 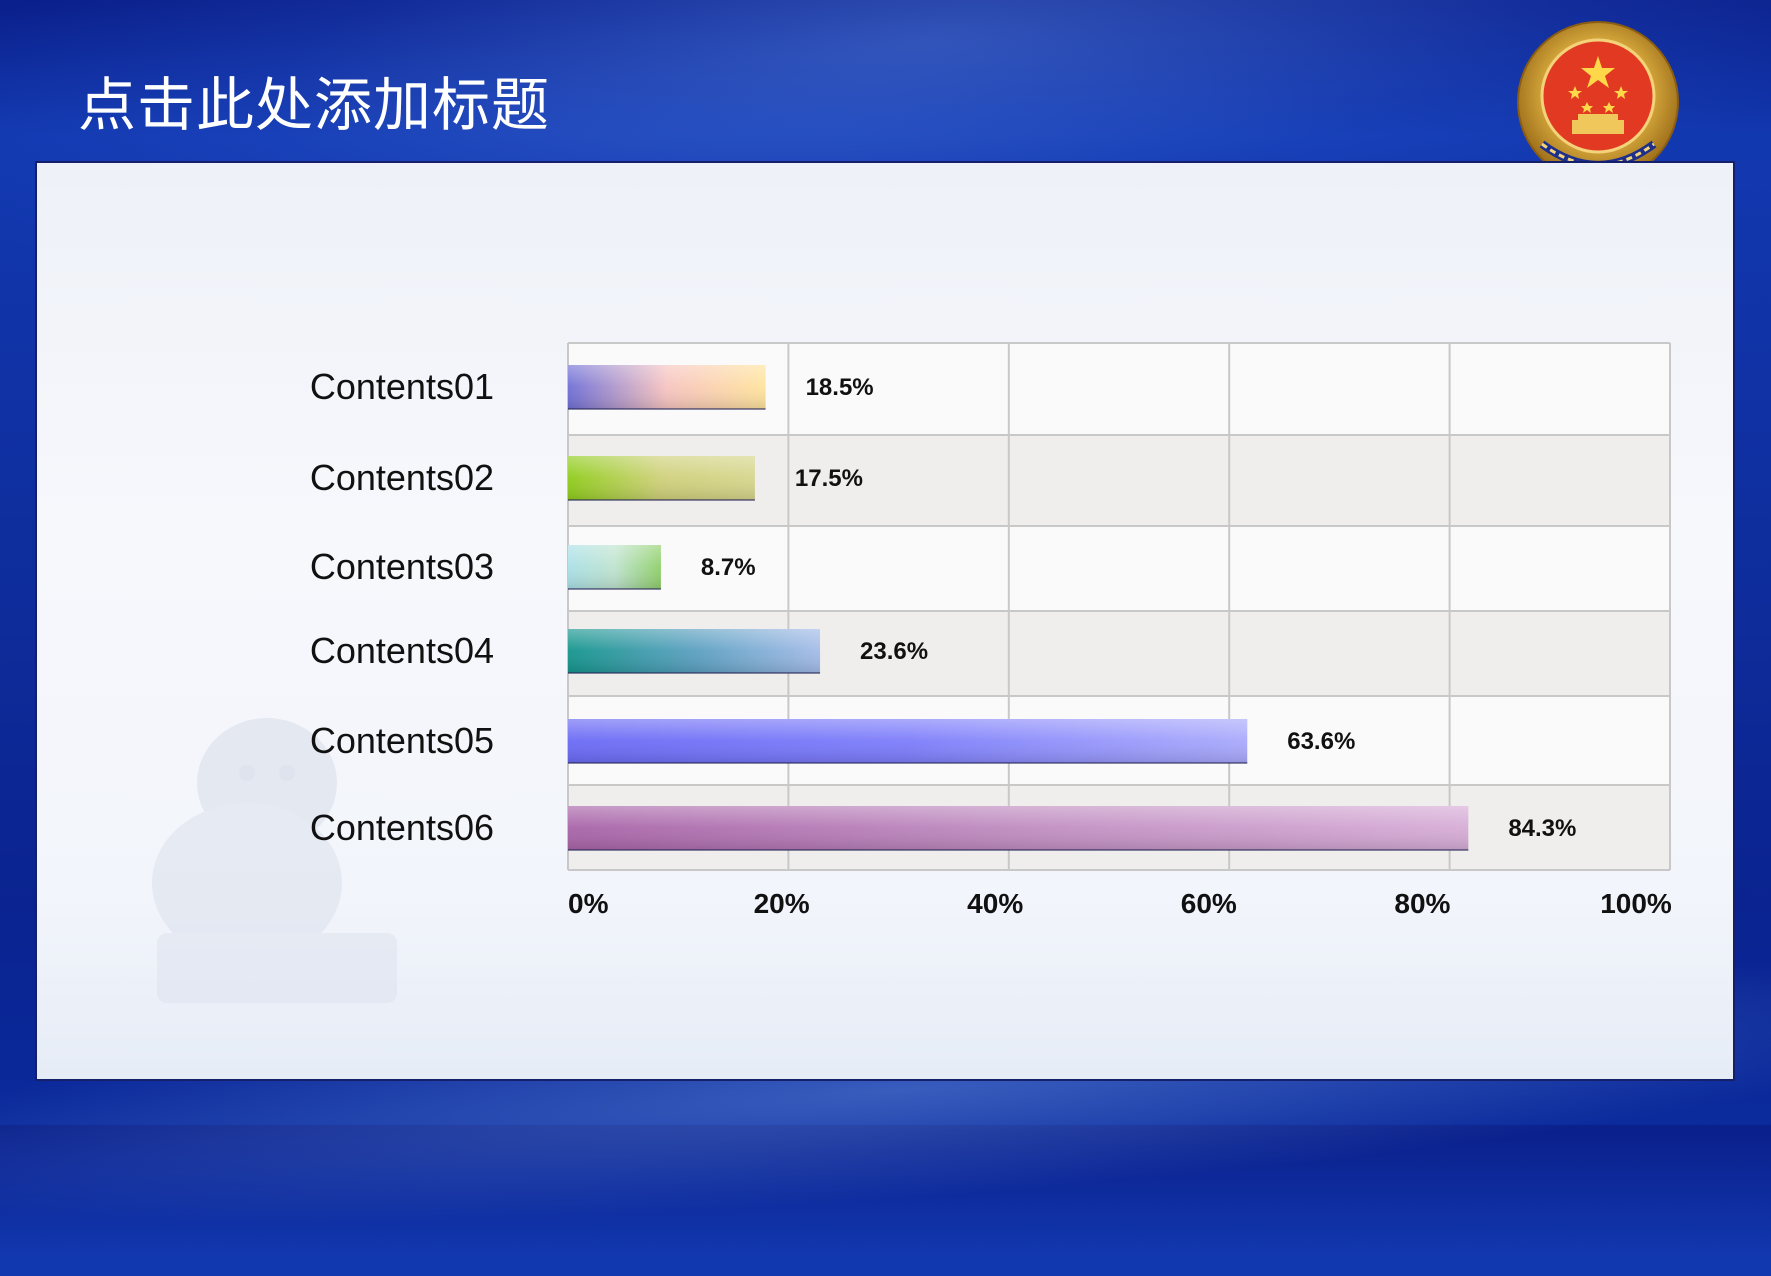 I want to click on x-tick-label: 100%, so click(x=1636, y=903).